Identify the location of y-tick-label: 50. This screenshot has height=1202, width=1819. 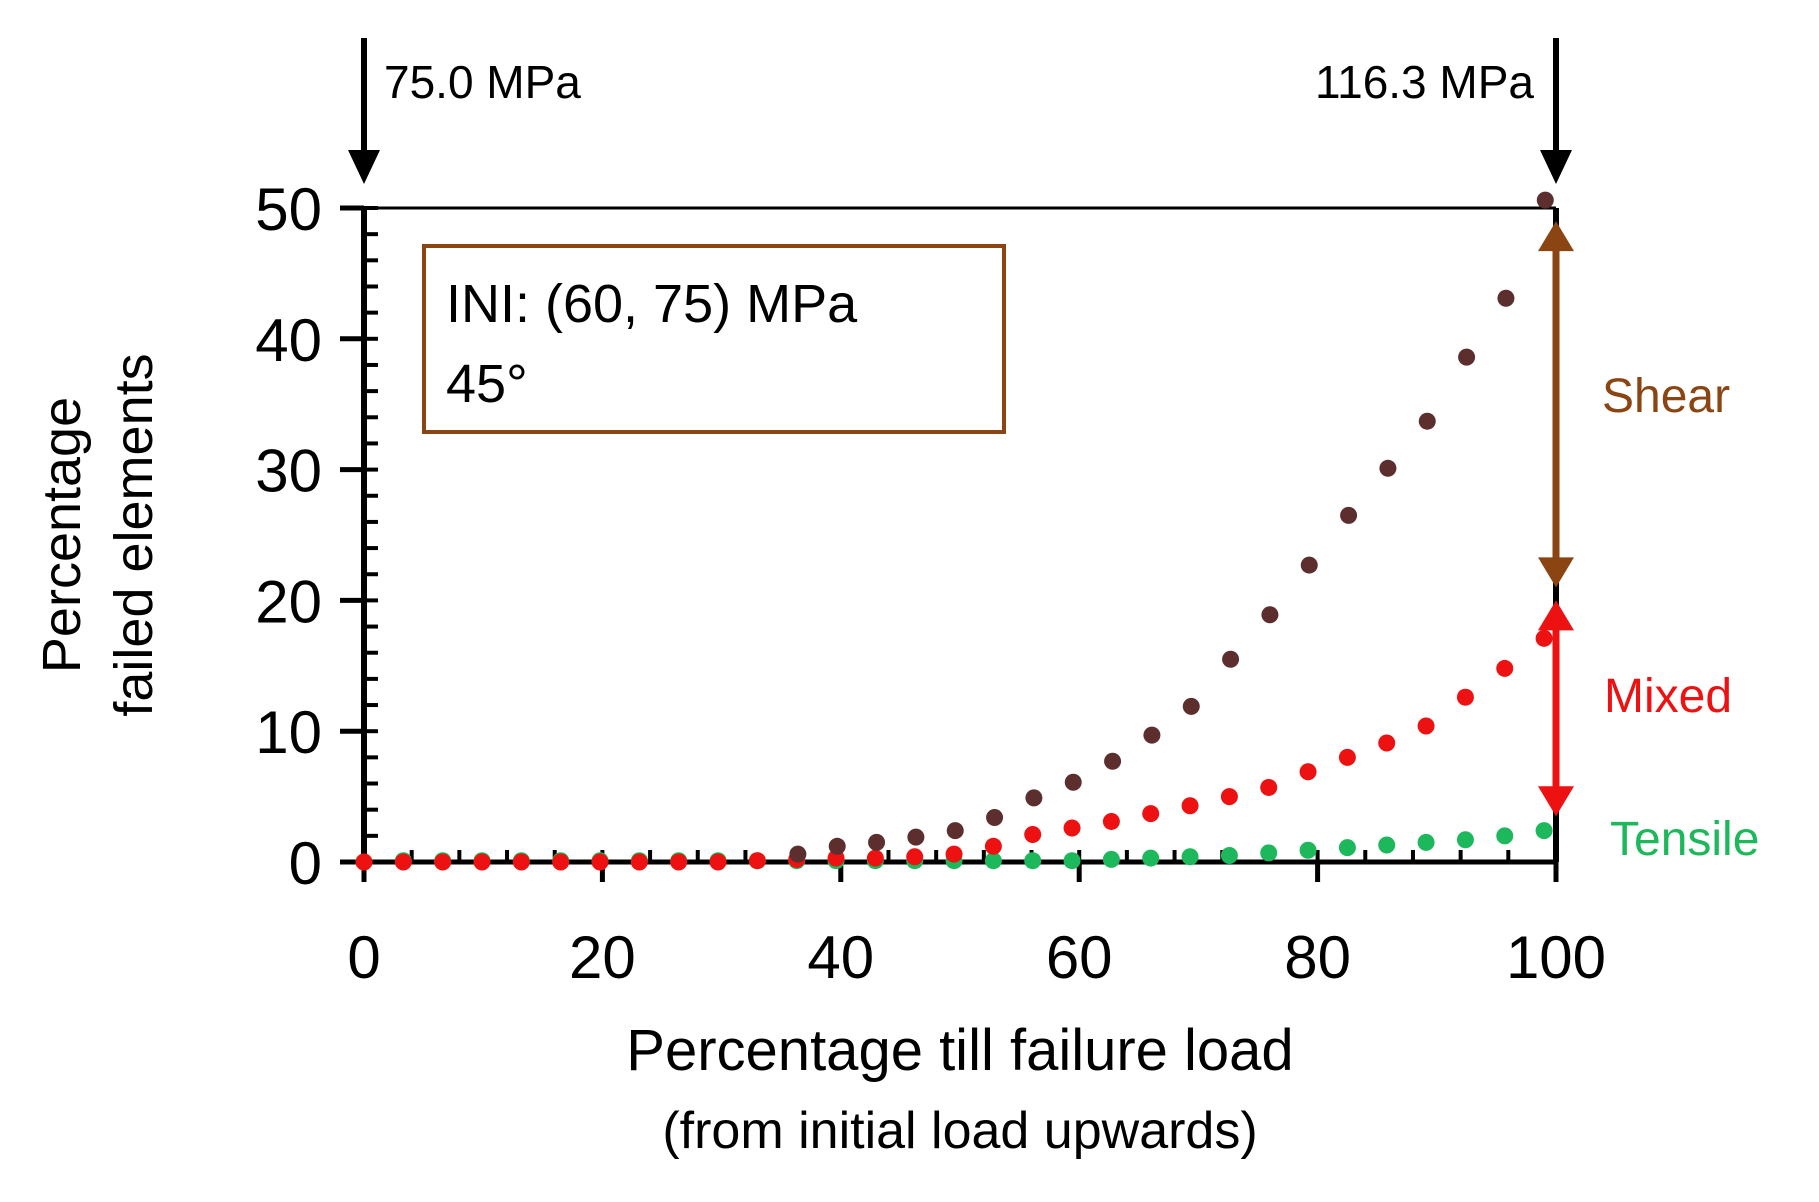
(288, 209).